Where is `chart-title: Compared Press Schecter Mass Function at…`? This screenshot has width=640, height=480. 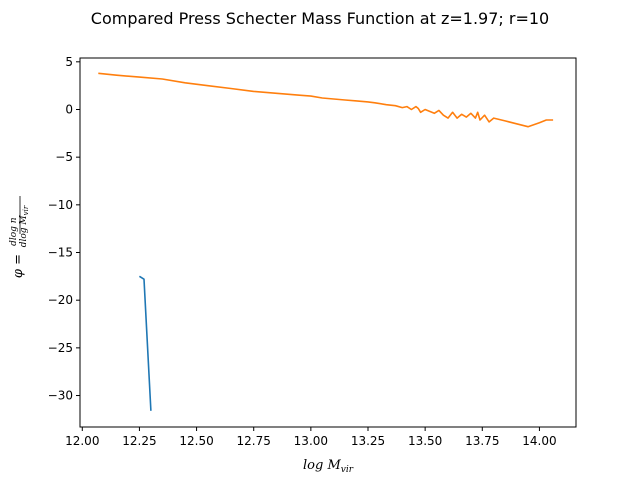
chart-title: Compared Press Schecter Mass Function at… is located at coordinates (320, 18).